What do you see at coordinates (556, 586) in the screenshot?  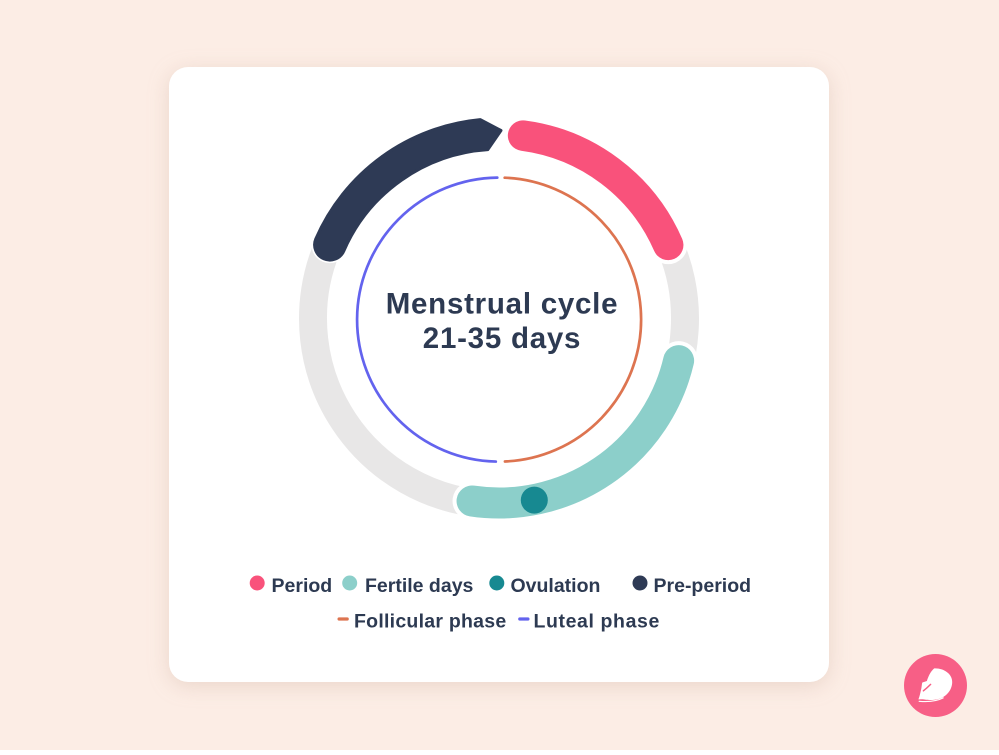 I see `svg-text: Ovulation` at bounding box center [556, 586].